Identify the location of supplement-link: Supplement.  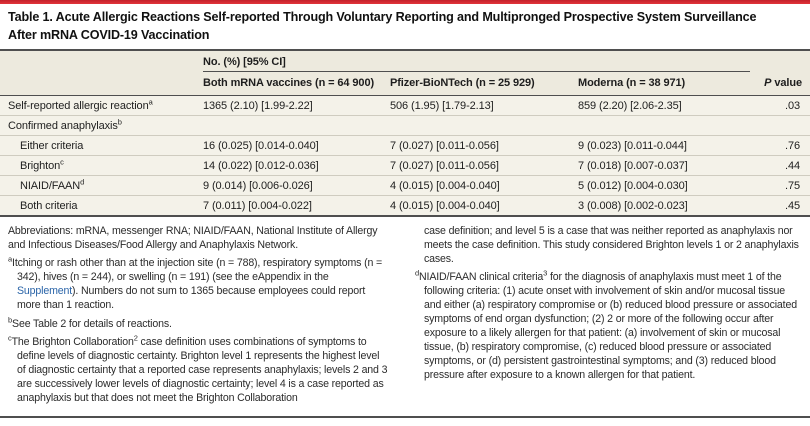
(45, 291).